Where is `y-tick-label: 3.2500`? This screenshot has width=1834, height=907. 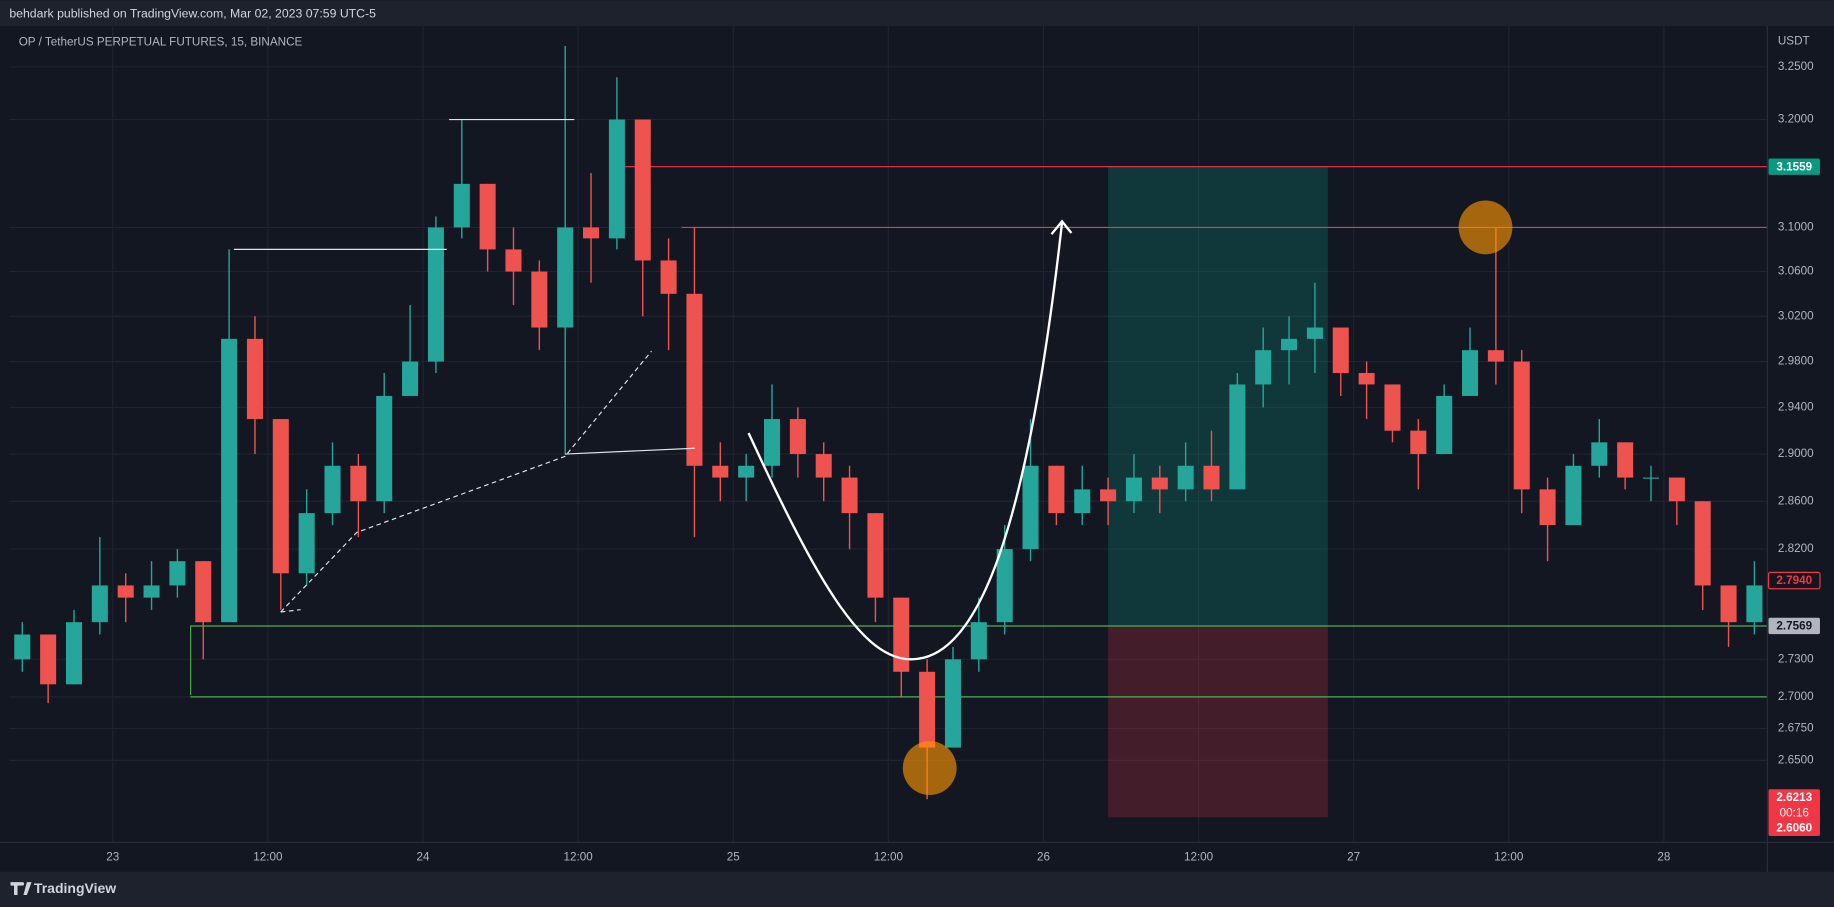 y-tick-label: 3.2500 is located at coordinates (1796, 66).